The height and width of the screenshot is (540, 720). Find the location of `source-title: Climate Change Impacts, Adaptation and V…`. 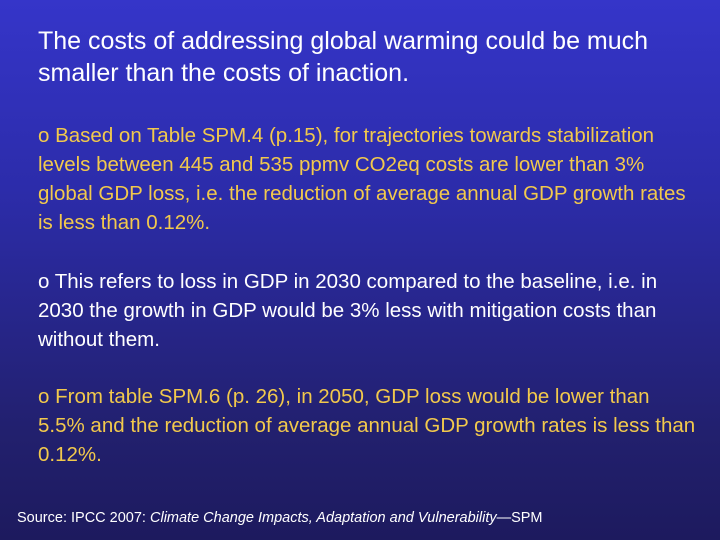

source-title: Climate Change Impacts, Adaptation and V… is located at coordinates (323, 518).